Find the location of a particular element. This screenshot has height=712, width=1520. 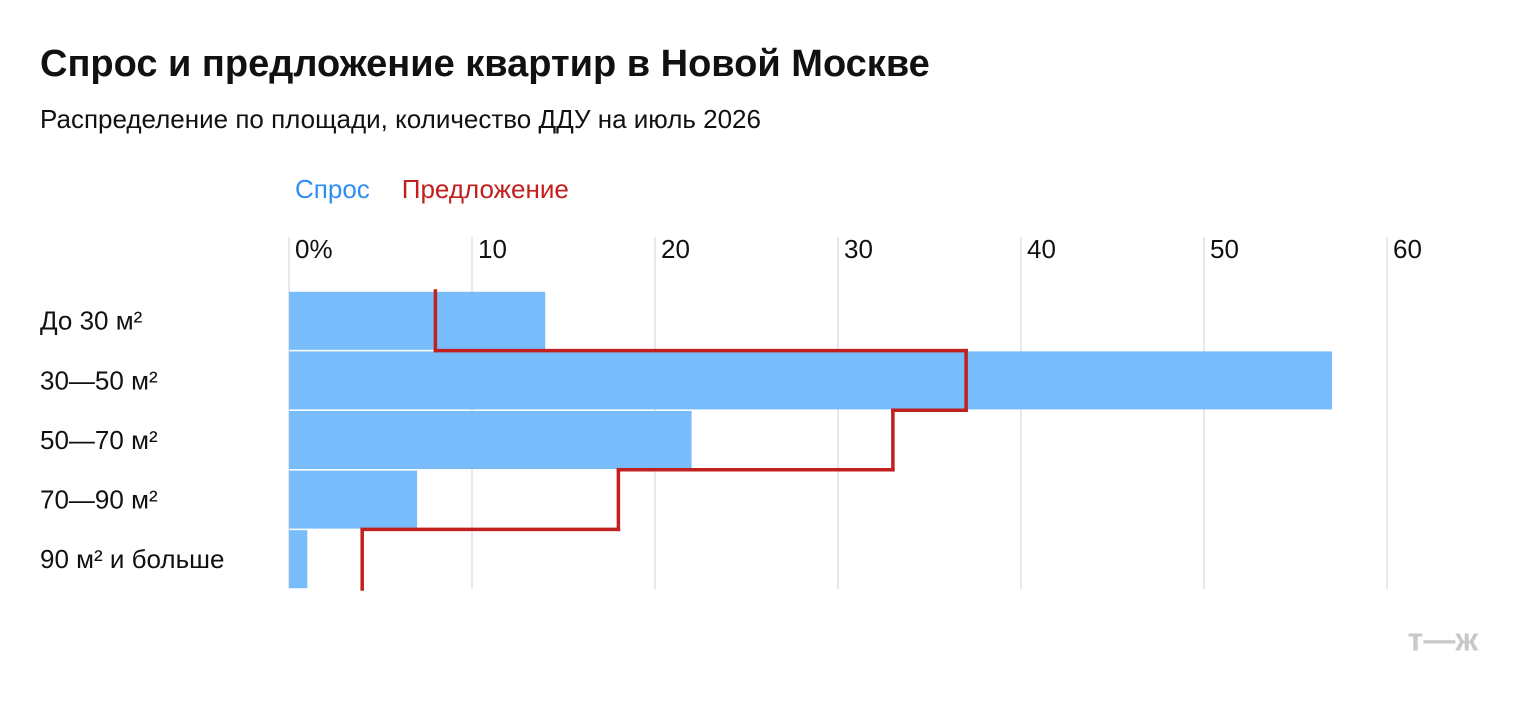

y-tick-label: До 30 м² is located at coordinates (91, 321).